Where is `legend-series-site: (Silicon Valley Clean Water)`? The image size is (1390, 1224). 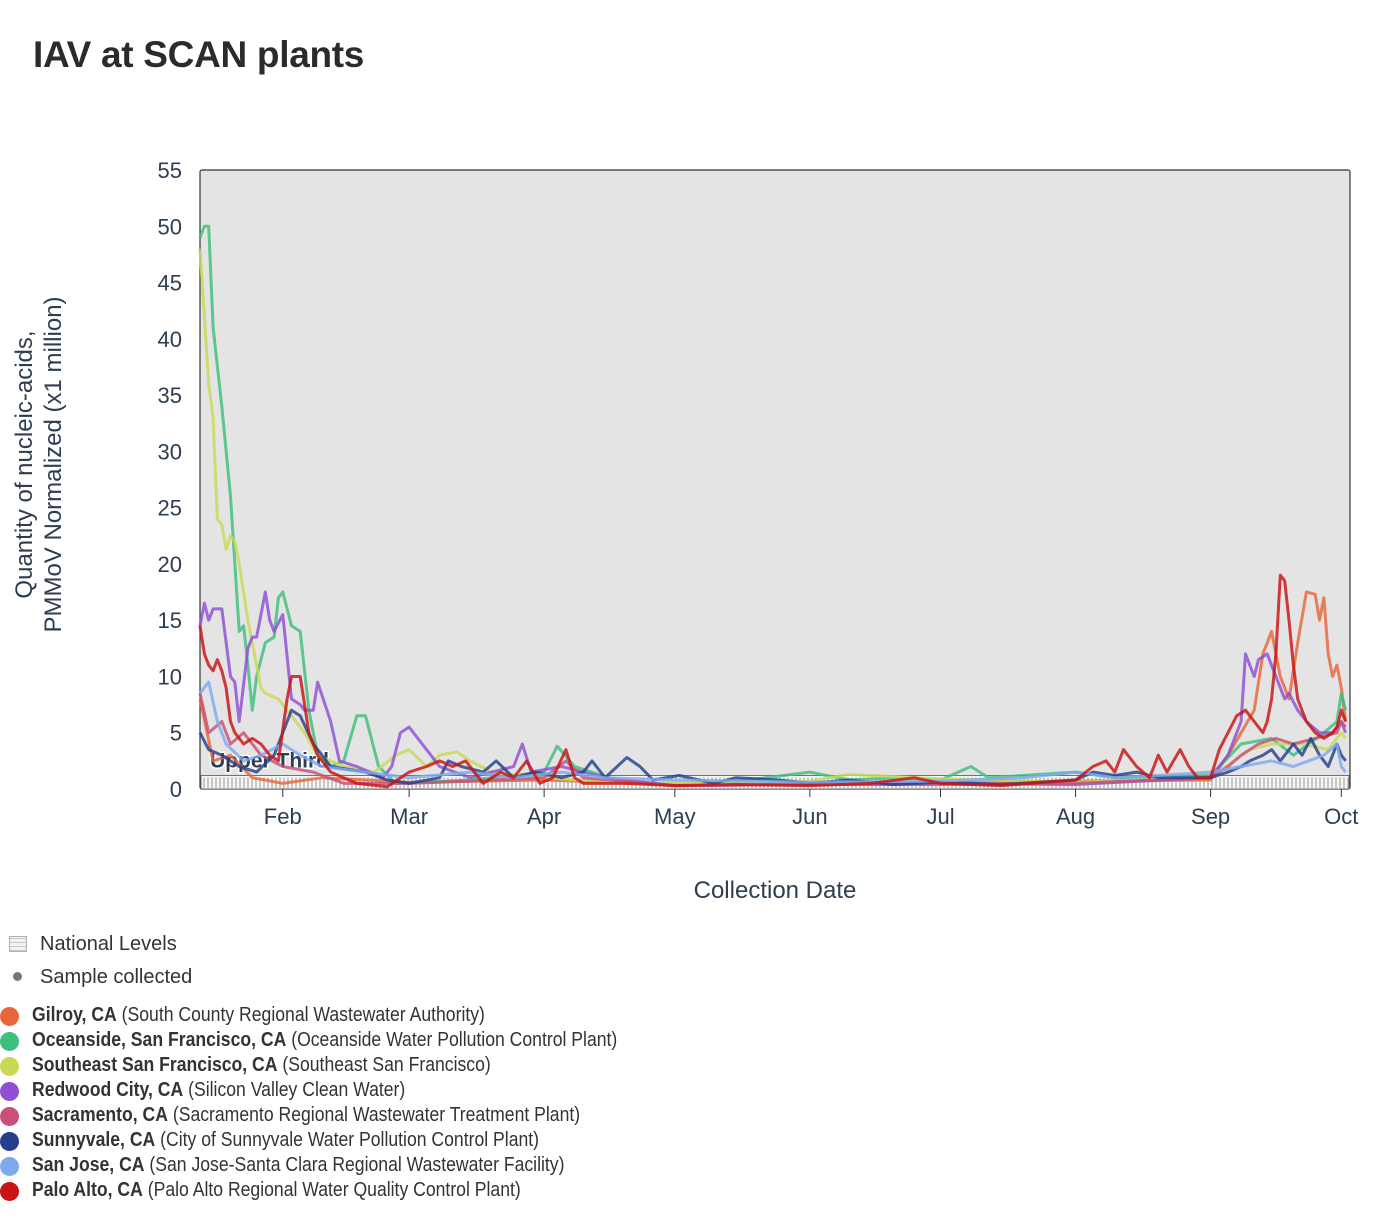 legend-series-site: (Silicon Valley Clean Water) is located at coordinates (294, 1090).